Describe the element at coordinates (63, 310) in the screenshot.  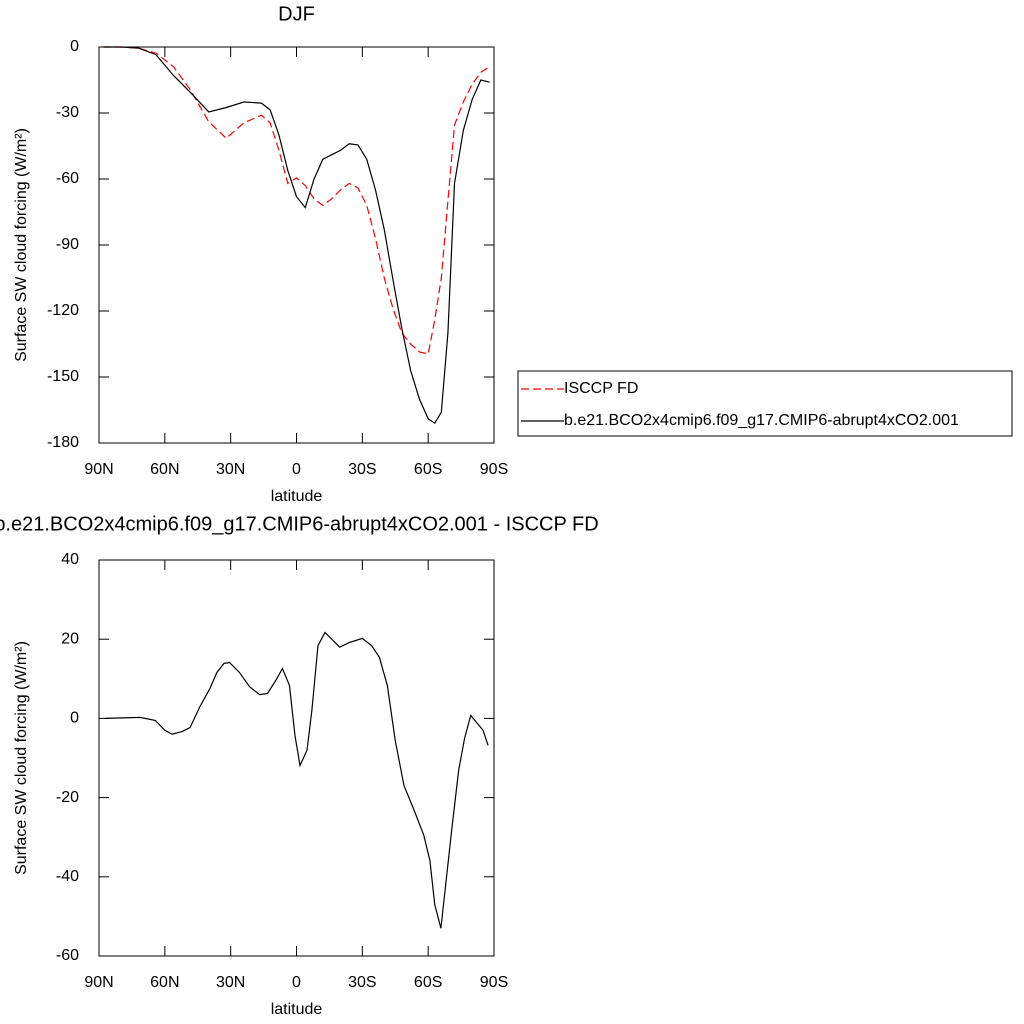
I see `y-tick-label: -120` at that location.